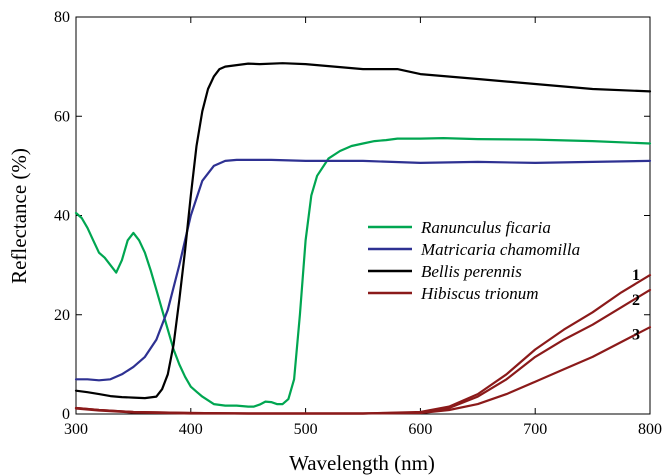 The height and width of the screenshot is (475, 666). I want to click on y-tick-label: 0, so click(66, 414).